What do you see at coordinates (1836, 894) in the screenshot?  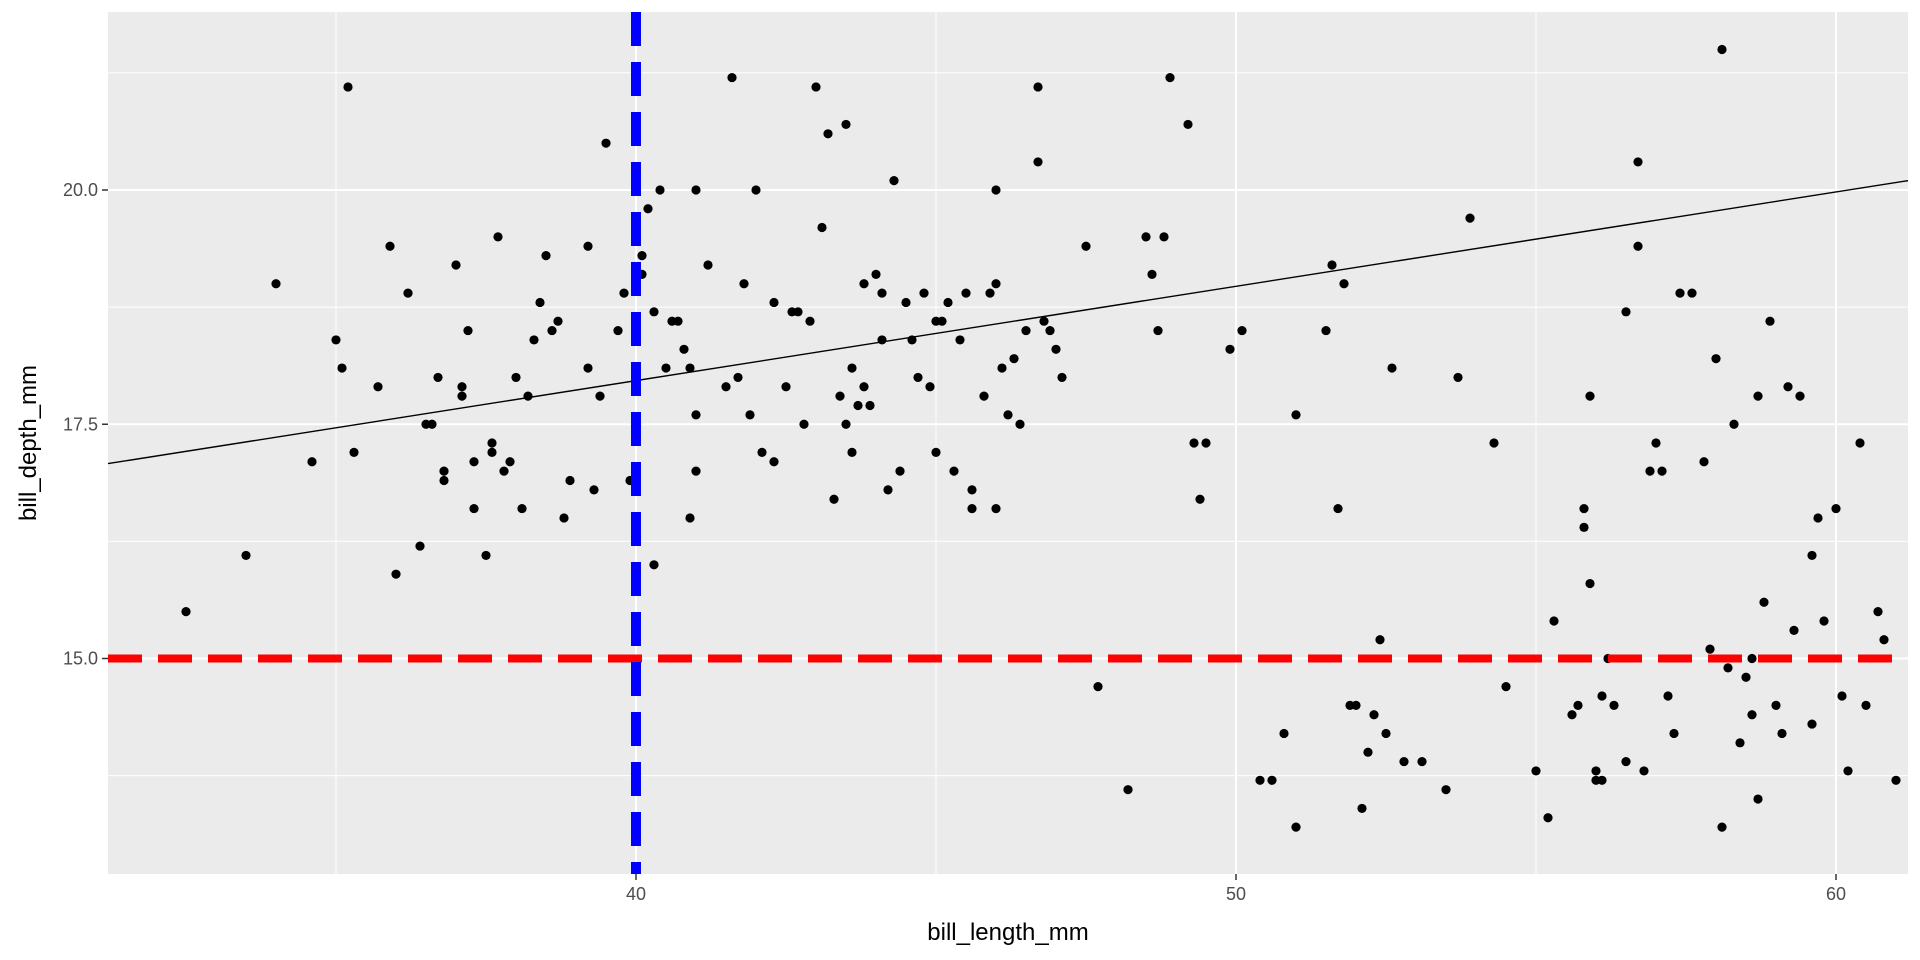 I see `x-tick-label: 60` at bounding box center [1836, 894].